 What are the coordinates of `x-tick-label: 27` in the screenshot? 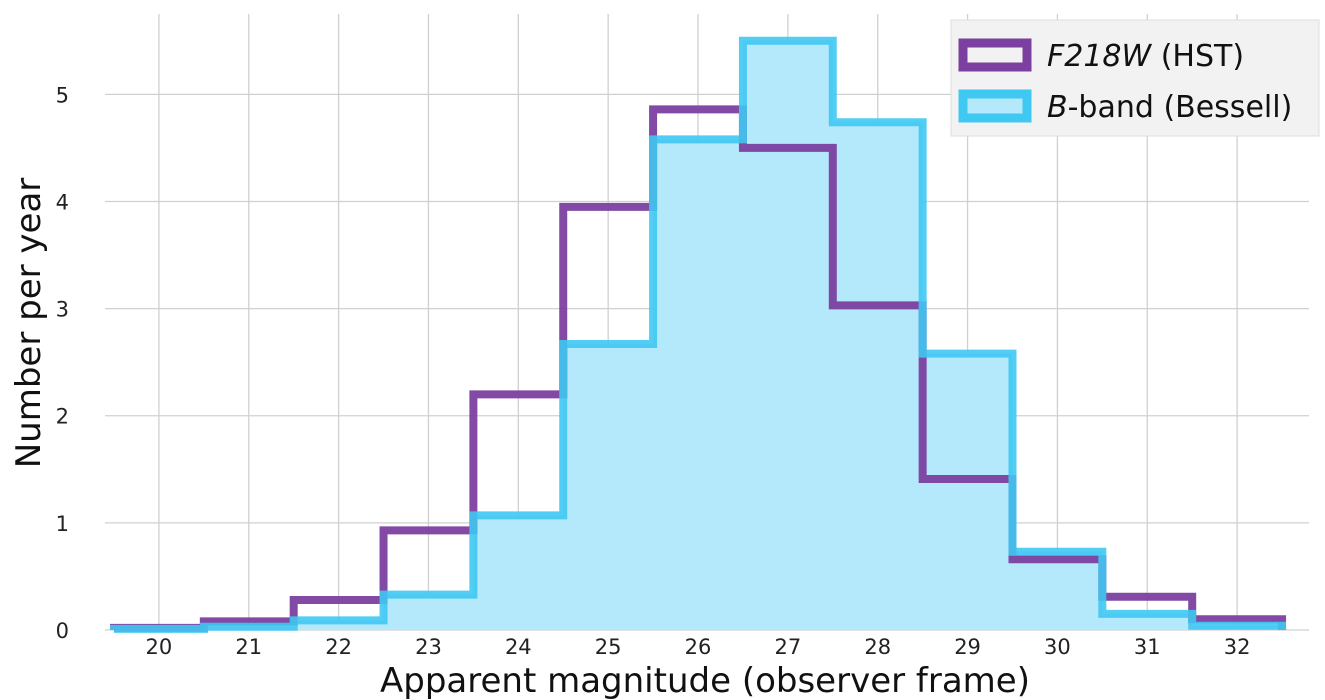 It's located at (787, 647).